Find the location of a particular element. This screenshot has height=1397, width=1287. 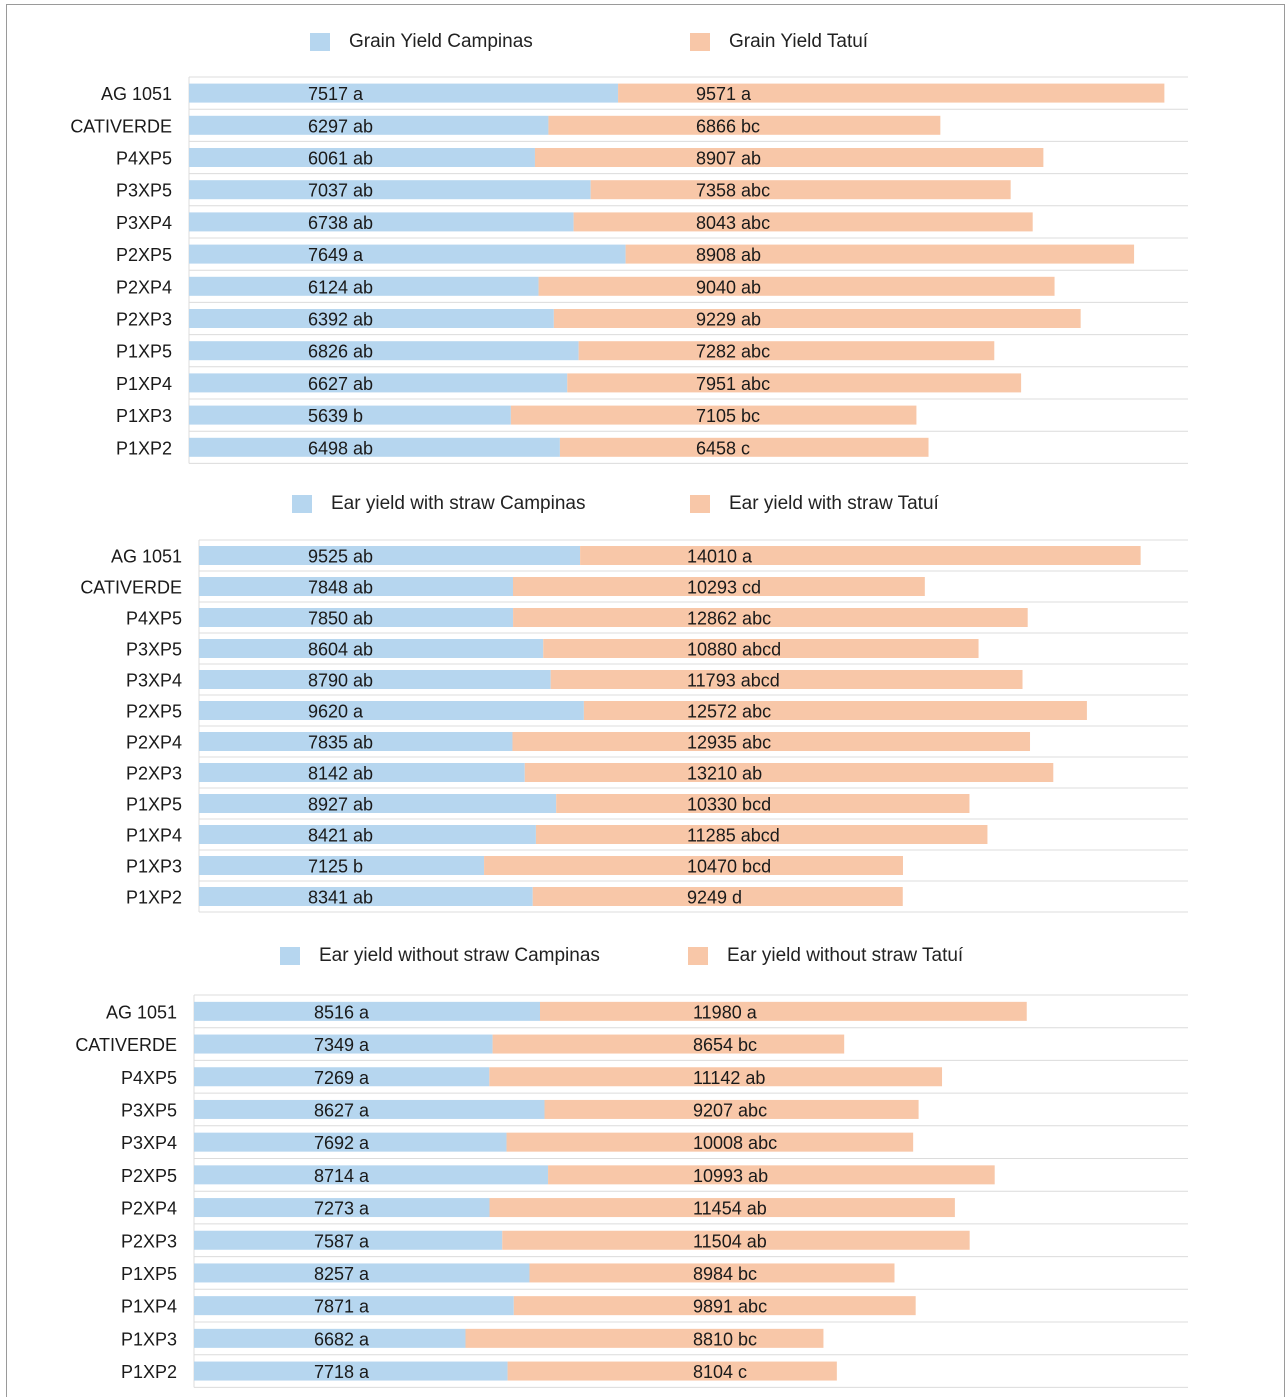

data-label-campinas: 7850 ab is located at coordinates (340, 619).